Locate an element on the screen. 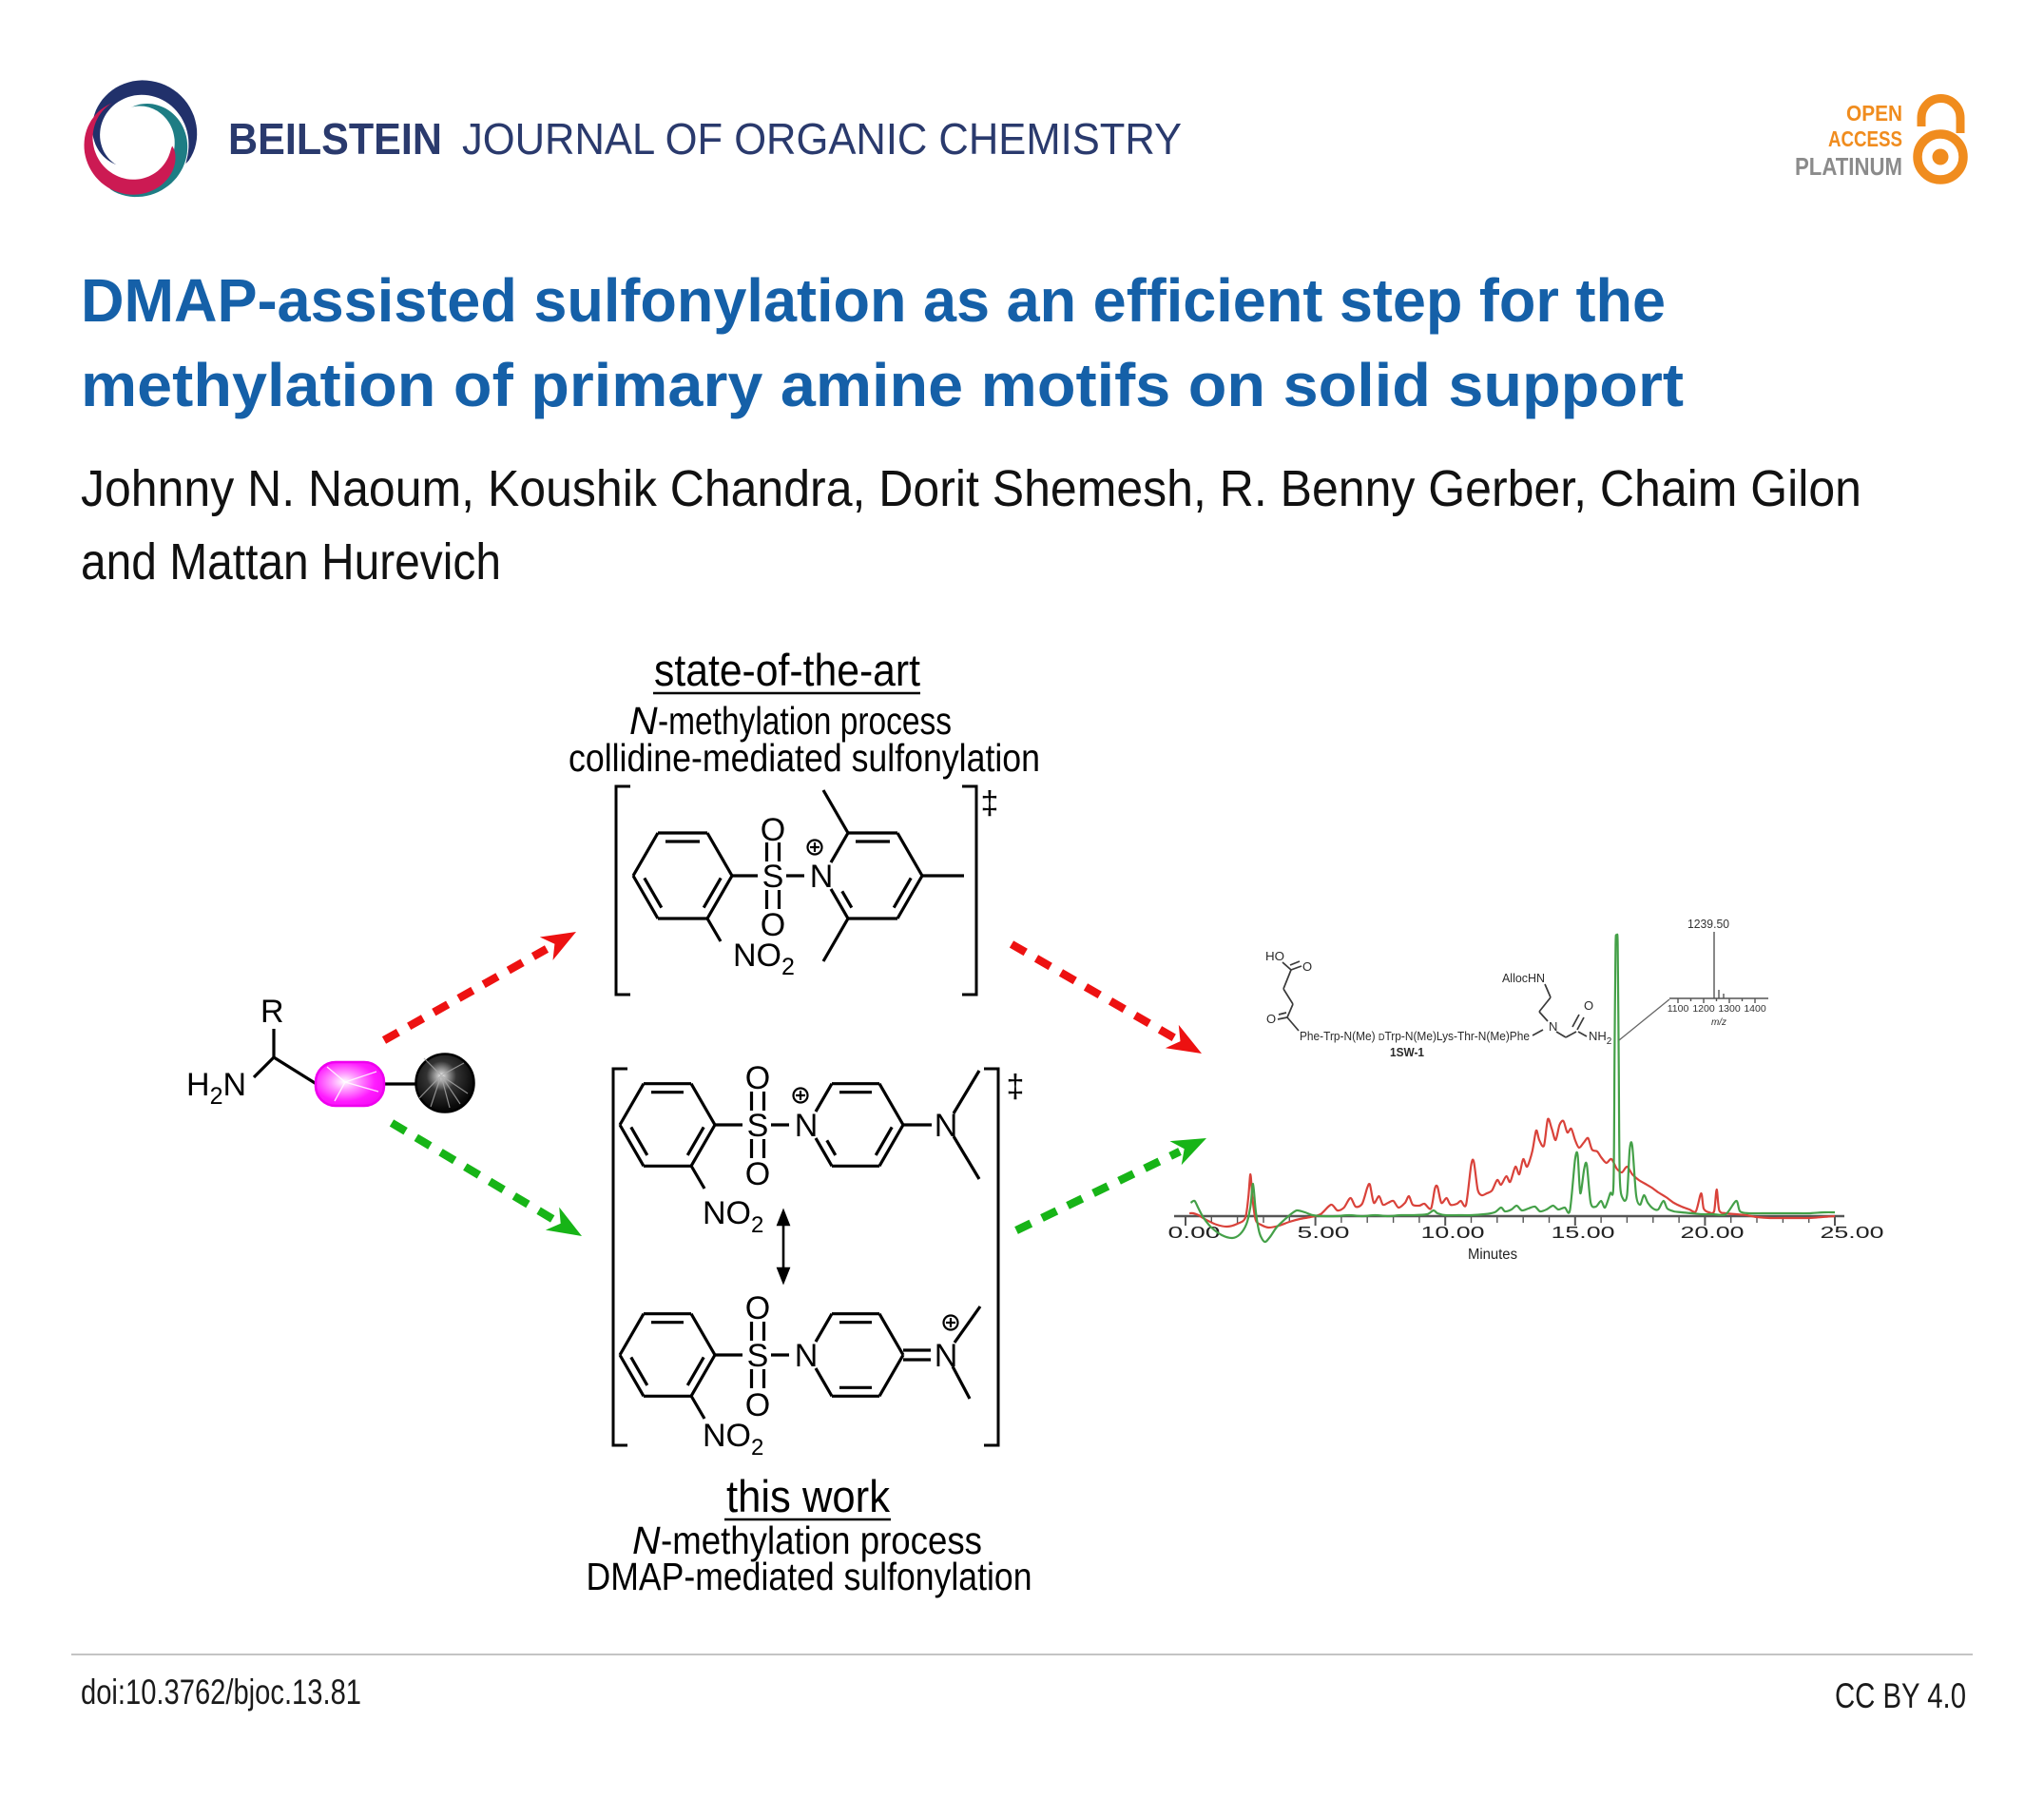 This screenshot has width=2044, height=1799. svg-text: 1300 is located at coordinates (1730, 1009).